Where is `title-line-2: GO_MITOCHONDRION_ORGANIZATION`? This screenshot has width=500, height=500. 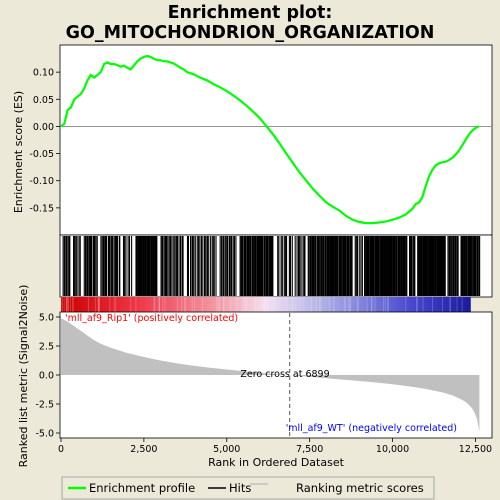
title-line-2: GO_MITOCHONDRION_ORGANIZATION is located at coordinates (250, 33).